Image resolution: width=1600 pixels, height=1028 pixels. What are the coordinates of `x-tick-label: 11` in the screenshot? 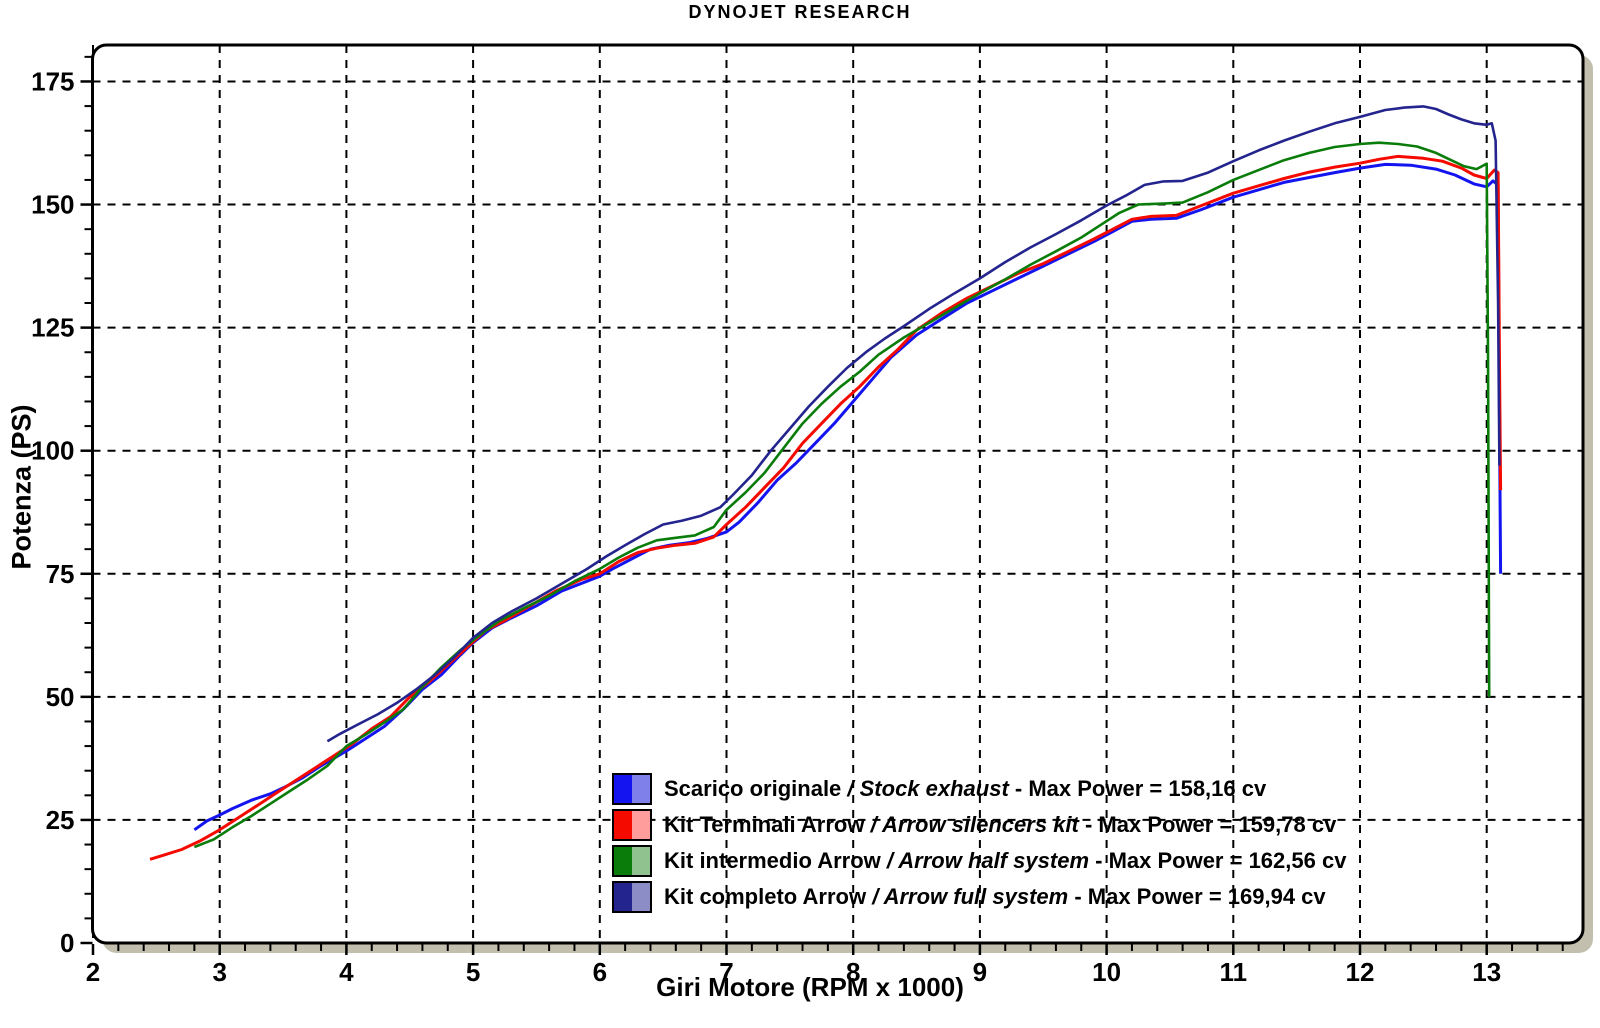 It's located at (1234, 972).